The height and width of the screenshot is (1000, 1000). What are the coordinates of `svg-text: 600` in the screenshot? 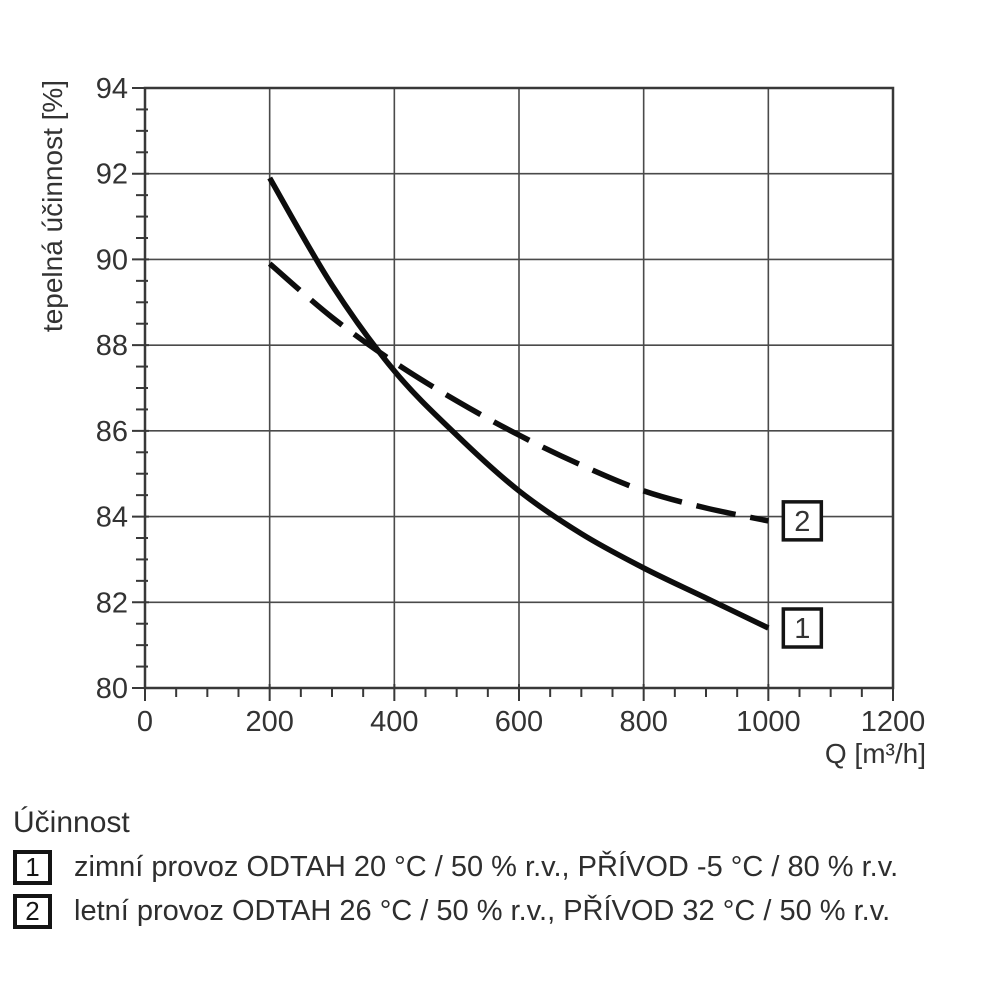 It's located at (519, 722).